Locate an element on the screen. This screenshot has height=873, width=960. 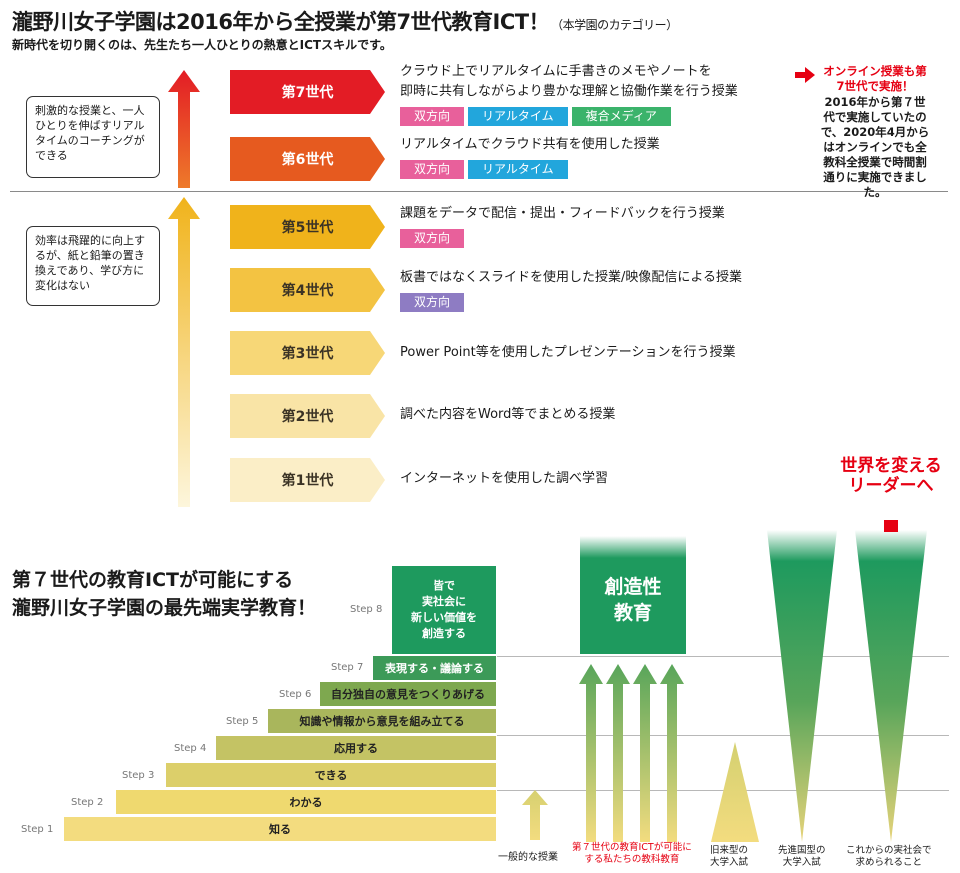
bubble-upper: 刺激的な授業と、一人ひとりを伸ばすリアルタイムのコーチングができる is located at coordinates (93, 137).